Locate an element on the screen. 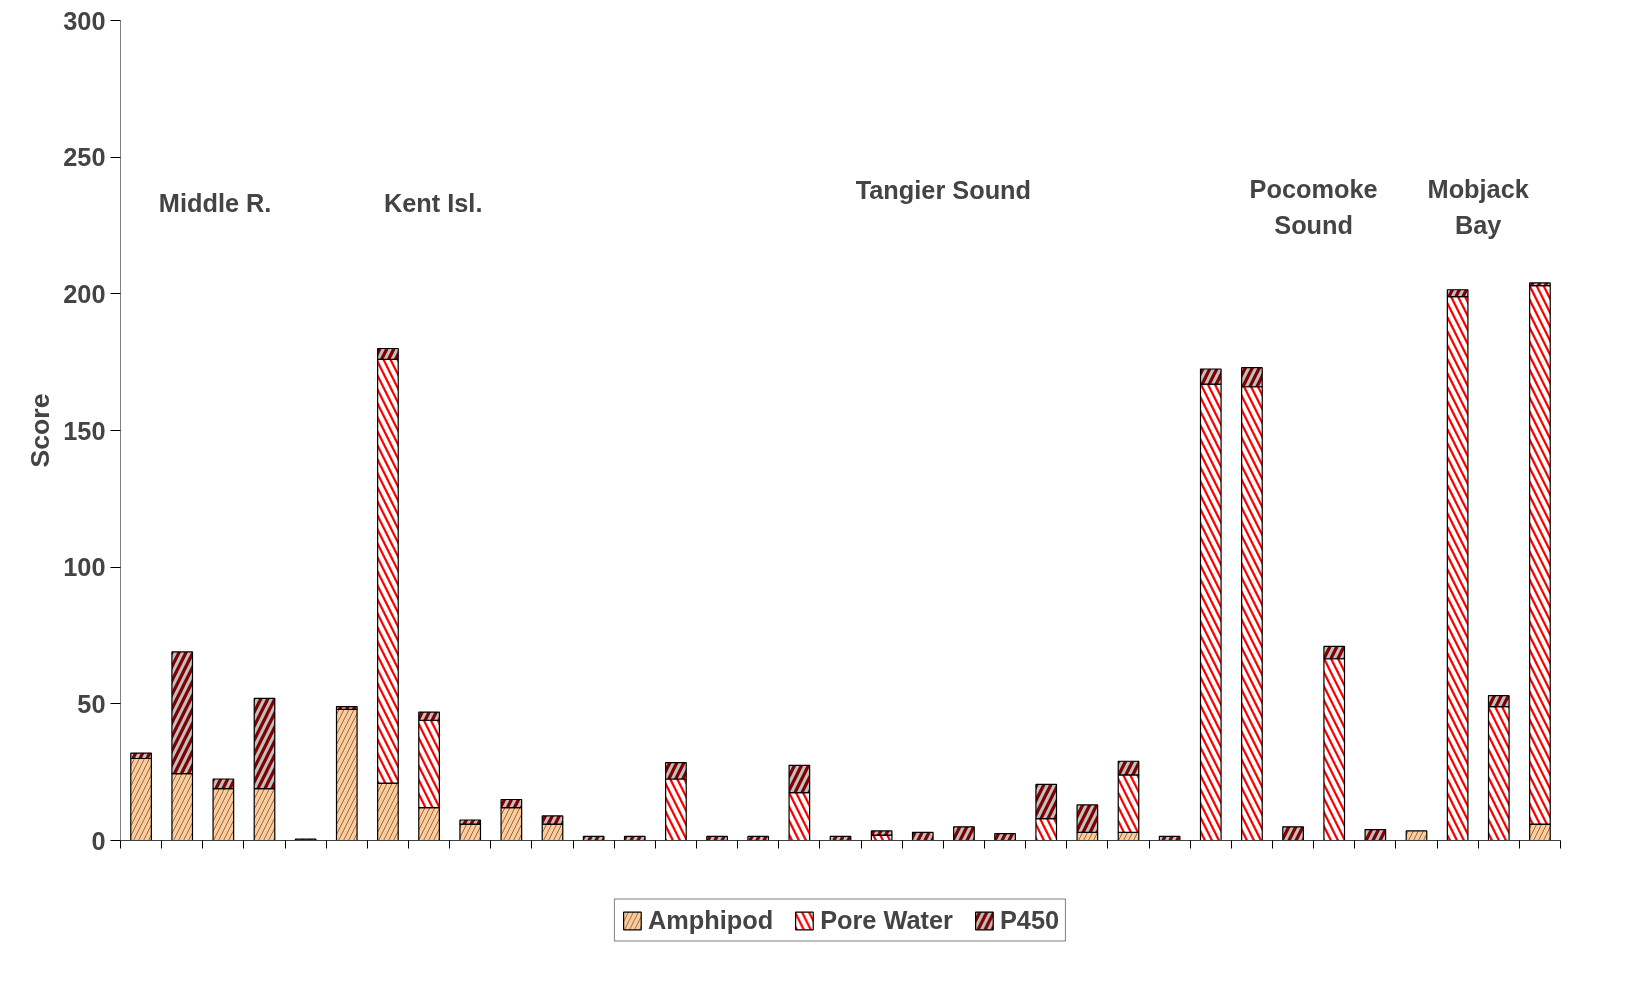 Image resolution: width=1629 pixels, height=991 pixels. y-tick-label: 200 is located at coordinates (84, 293).